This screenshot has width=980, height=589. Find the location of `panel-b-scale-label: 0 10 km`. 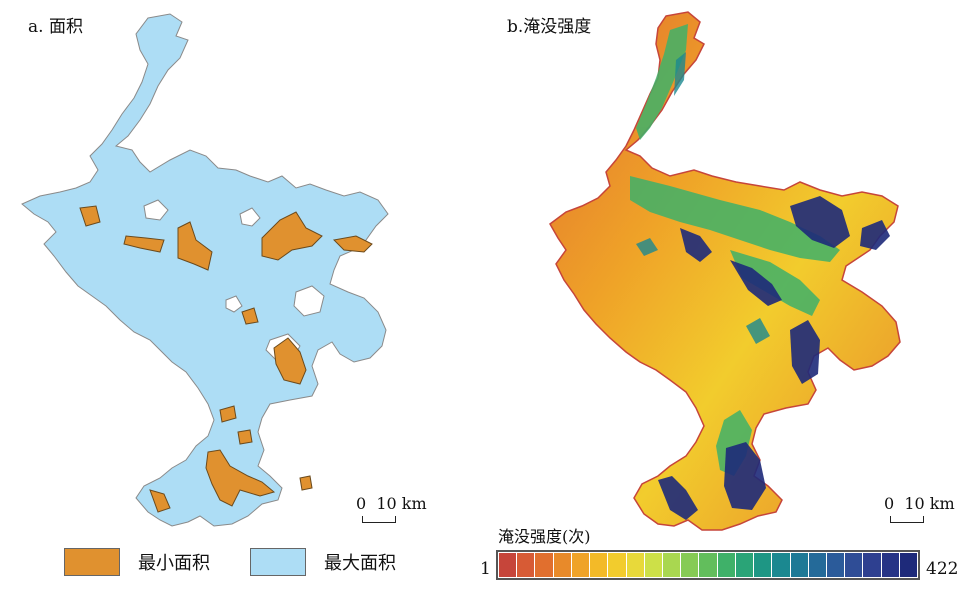

panel-b-scale-label: 0 10 km is located at coordinates (919, 503).